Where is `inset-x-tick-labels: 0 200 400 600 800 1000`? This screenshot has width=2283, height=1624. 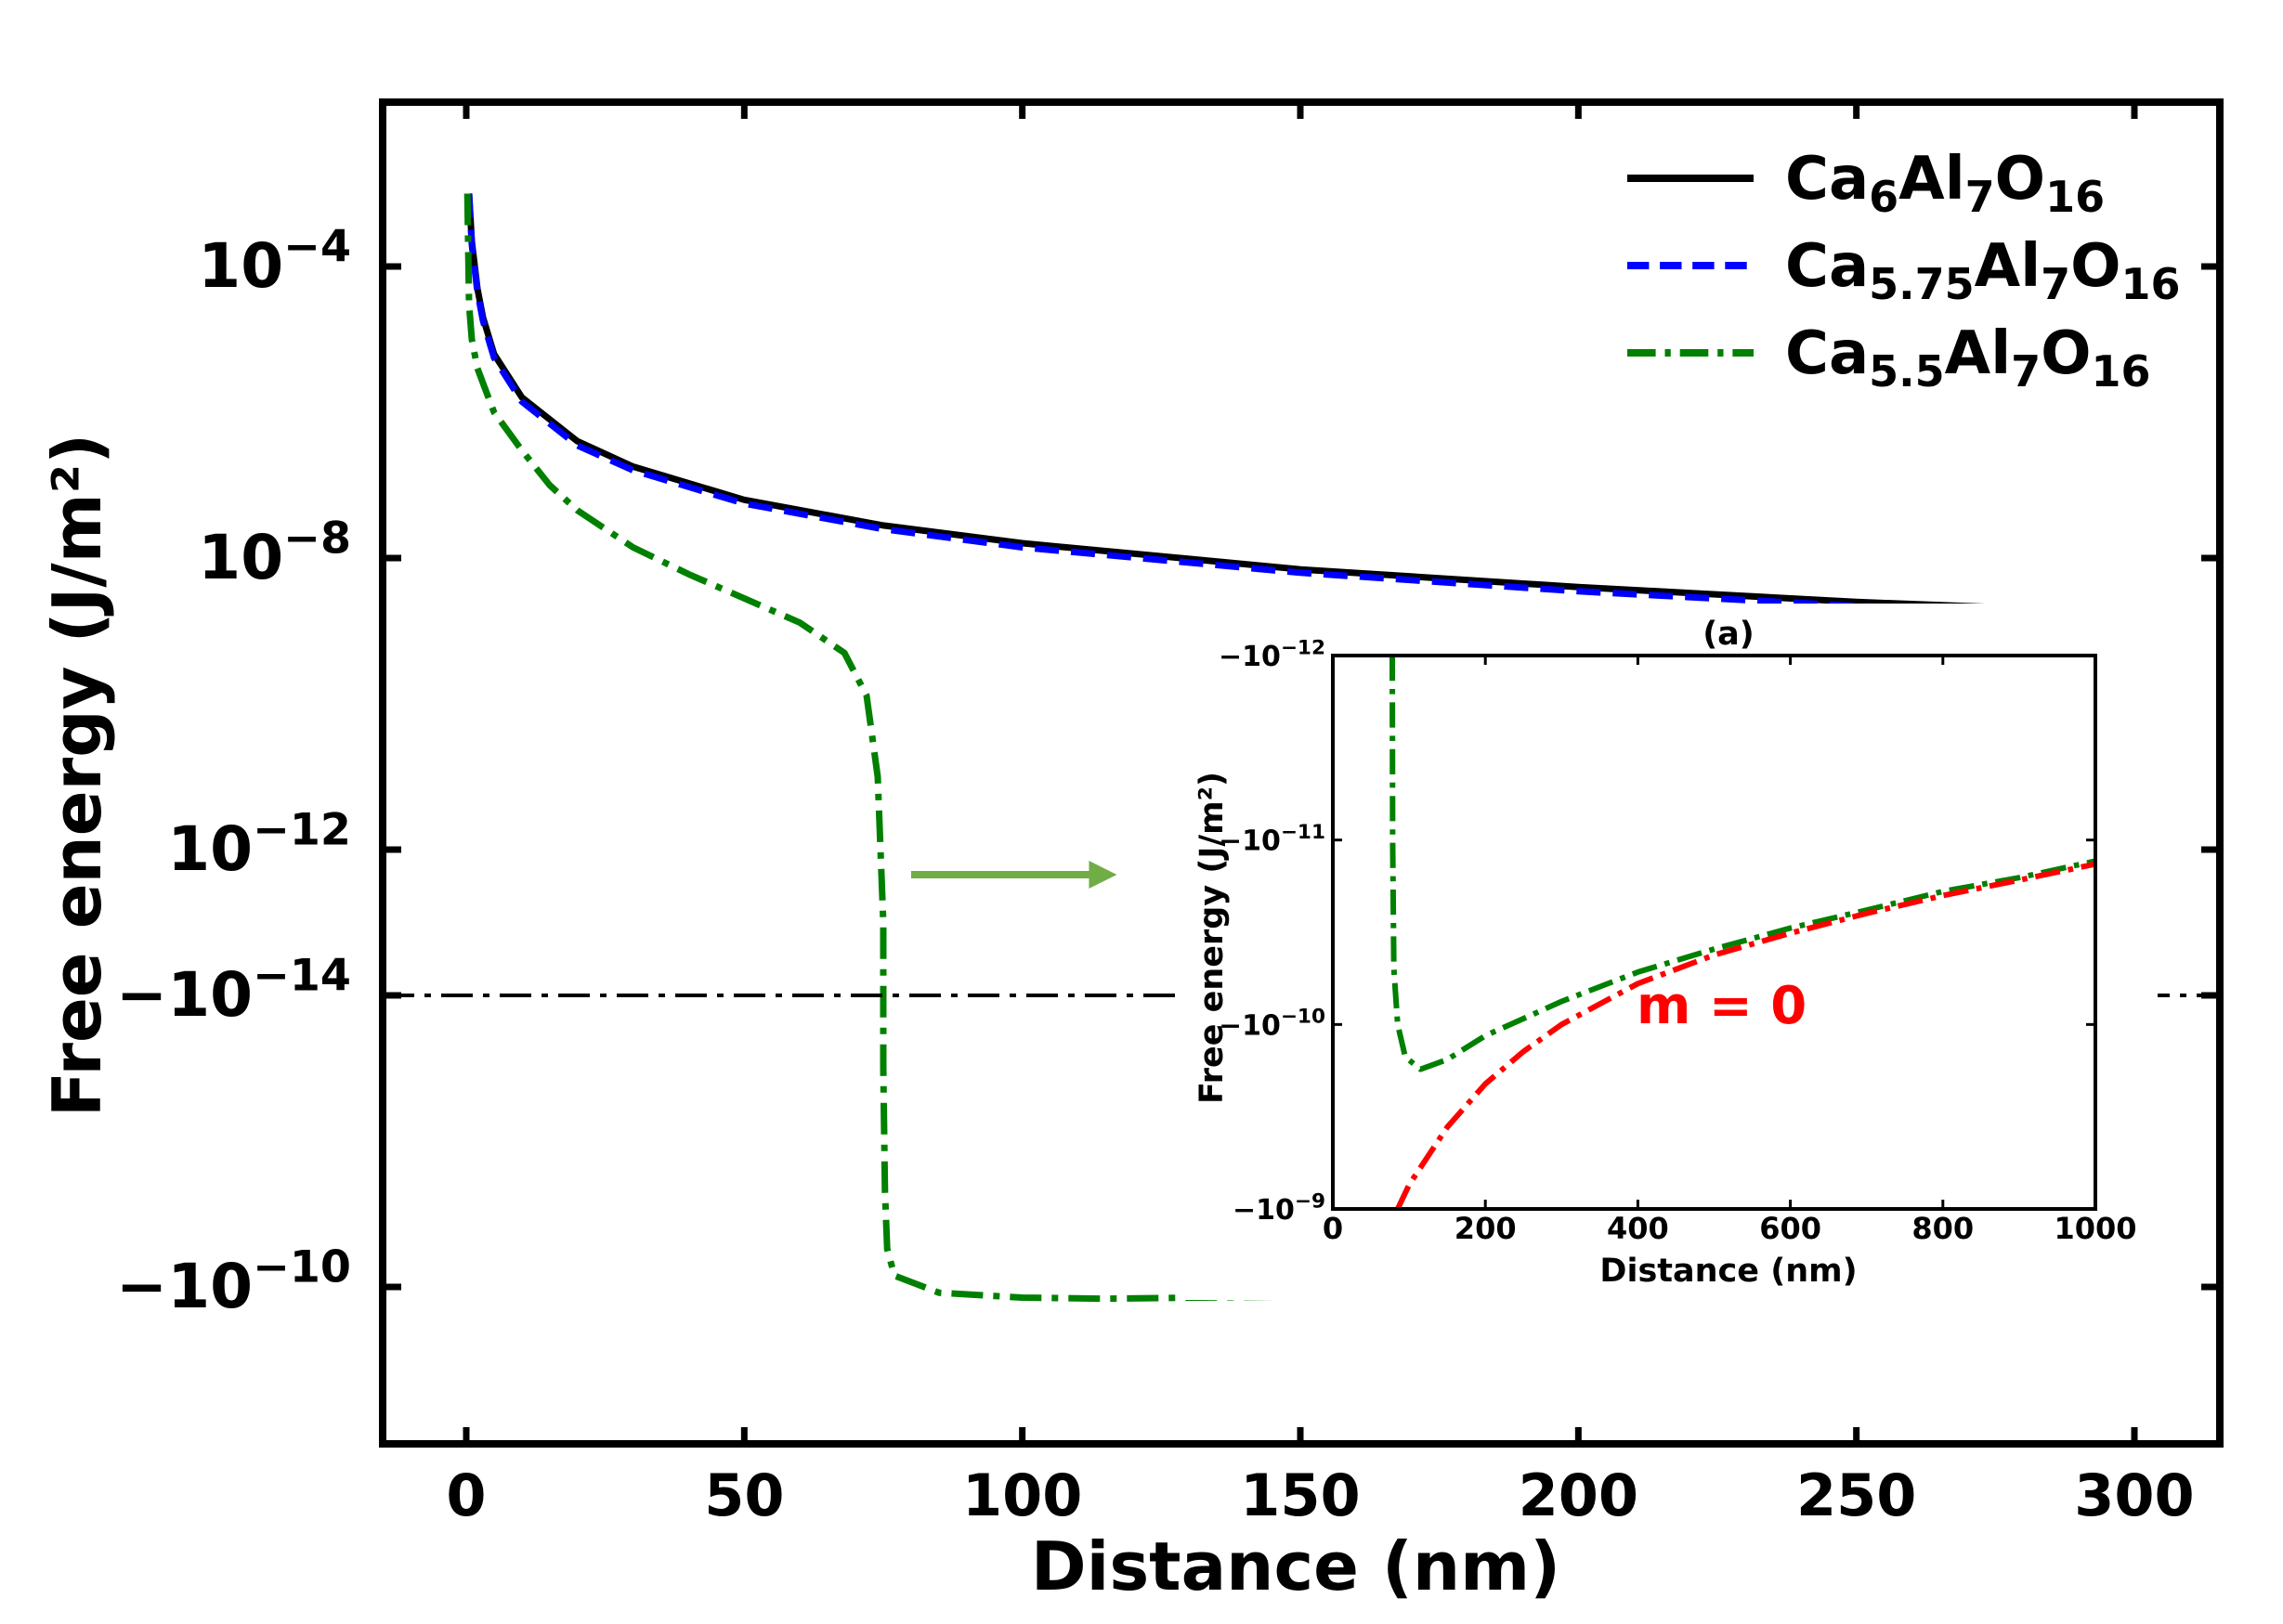 inset-x-tick-labels: 0 200 400 600 800 1000 is located at coordinates (1730, 1228).